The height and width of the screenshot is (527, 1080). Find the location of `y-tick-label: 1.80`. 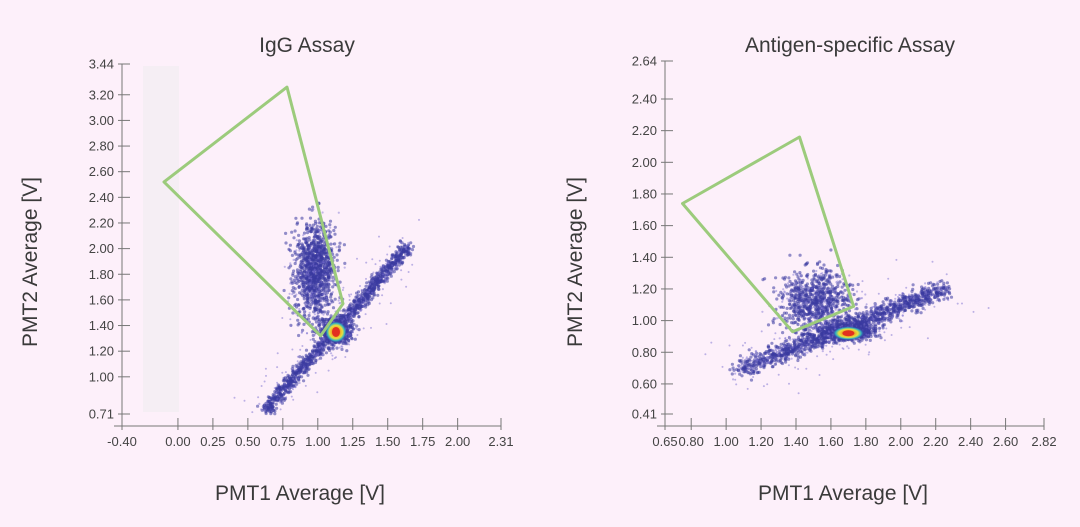

y-tick-label: 1.80 is located at coordinates (644, 193).